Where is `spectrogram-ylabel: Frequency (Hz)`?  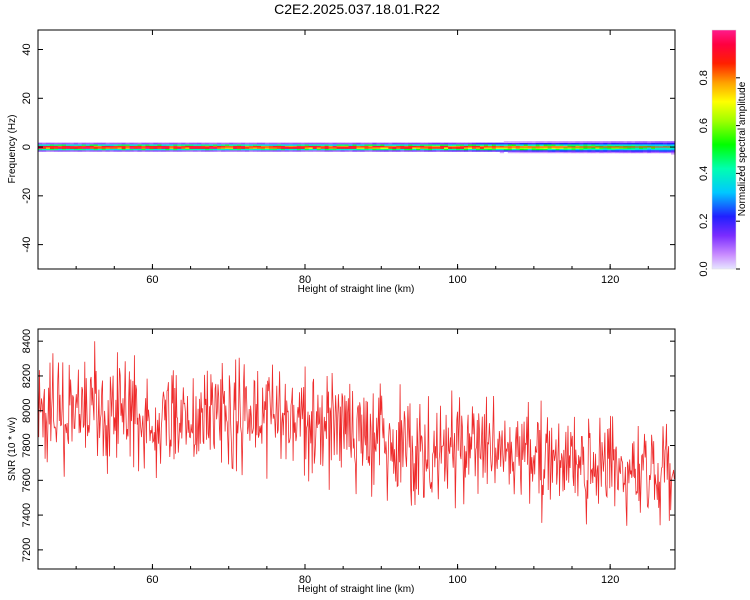 spectrogram-ylabel: Frequency (Hz) is located at coordinates (12, 149).